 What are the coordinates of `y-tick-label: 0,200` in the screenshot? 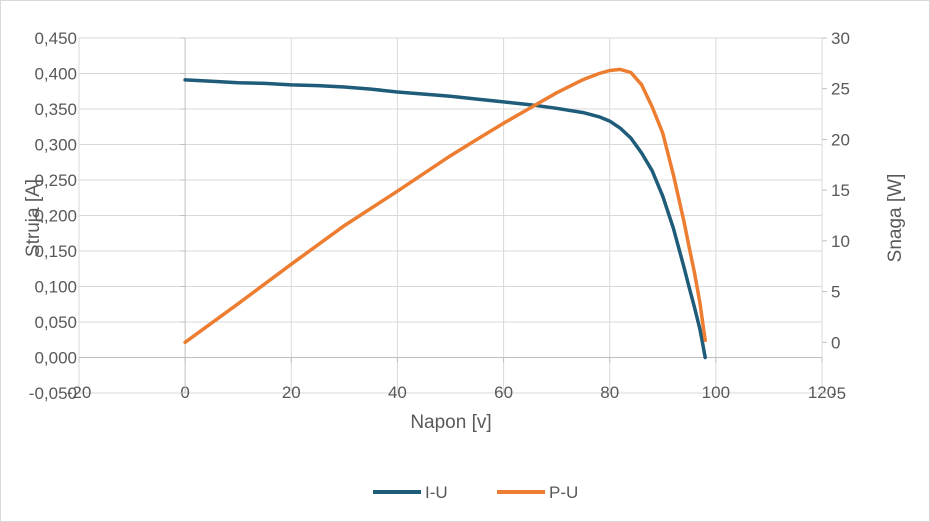 It's located at (55, 216).